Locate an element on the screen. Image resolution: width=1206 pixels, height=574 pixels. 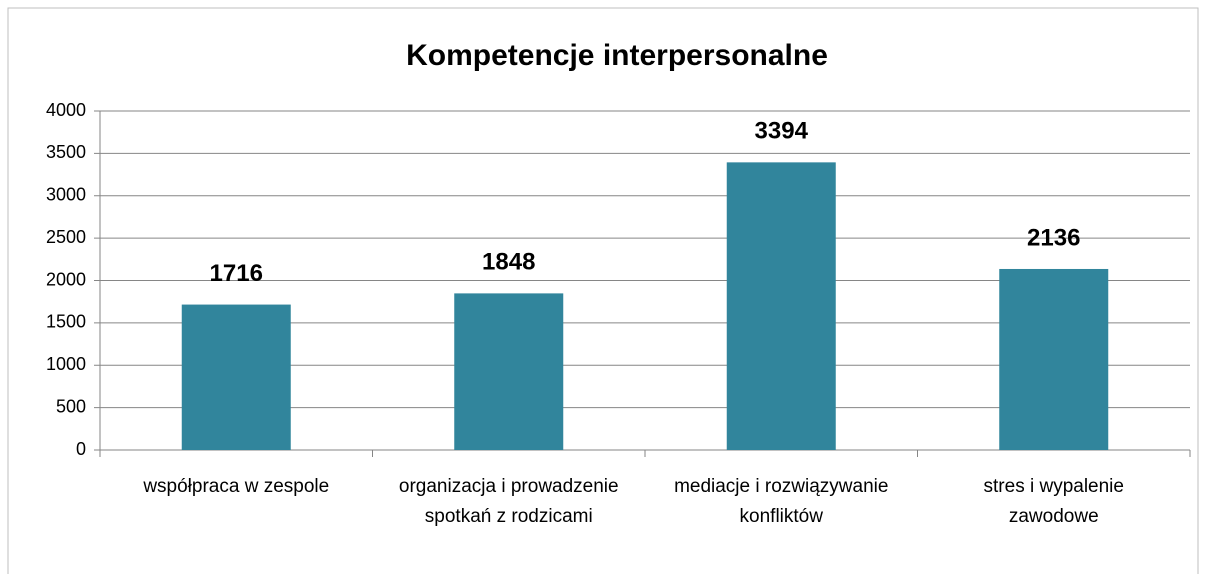
chart-title: Kompetencje interpersonalne is located at coordinates (617, 55).